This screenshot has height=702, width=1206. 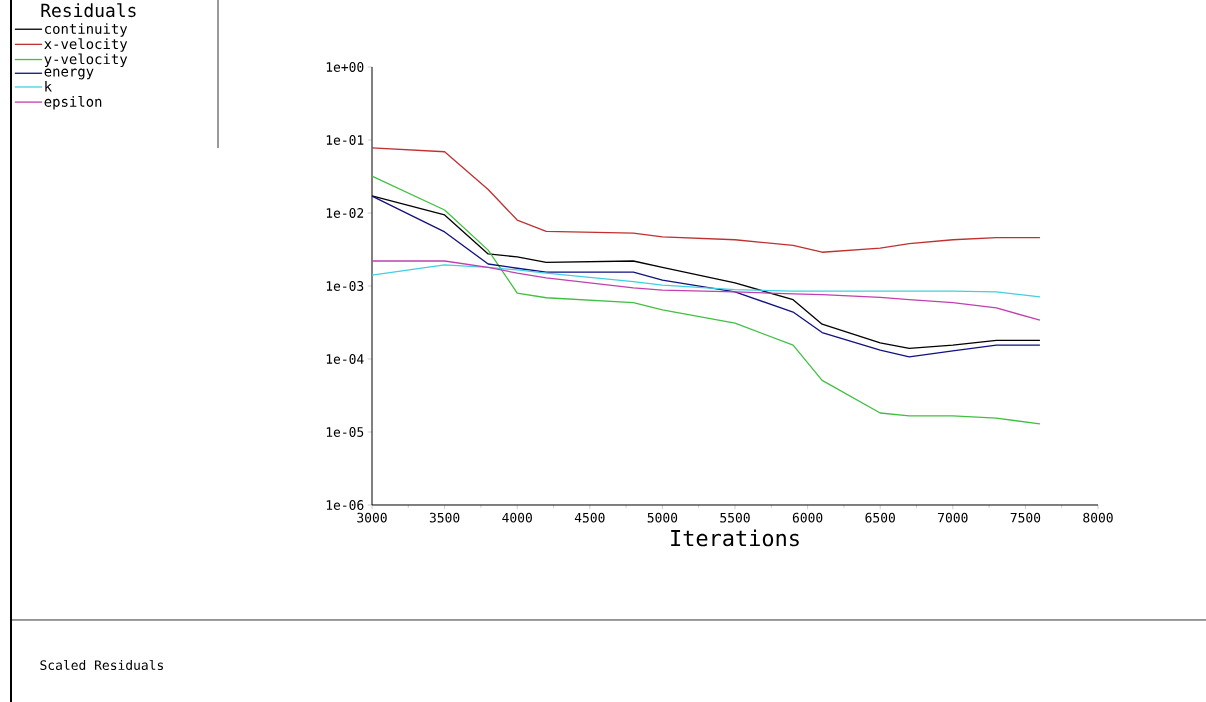 I want to click on y-tick-label: 1e-06, so click(x=345, y=505).